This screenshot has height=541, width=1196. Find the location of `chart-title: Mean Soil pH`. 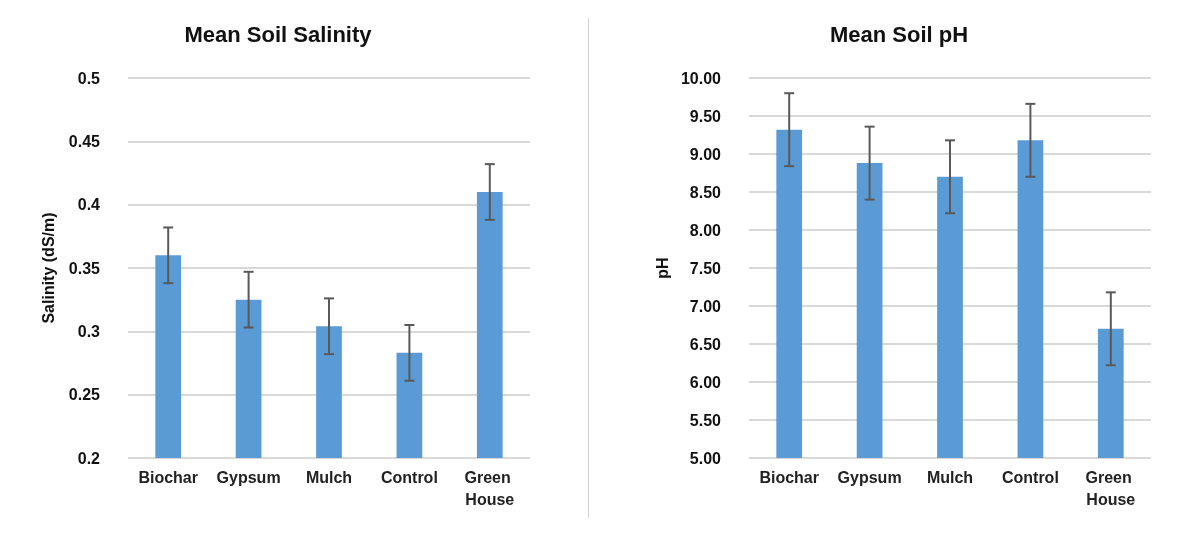

chart-title: Mean Soil pH is located at coordinates (899, 34).